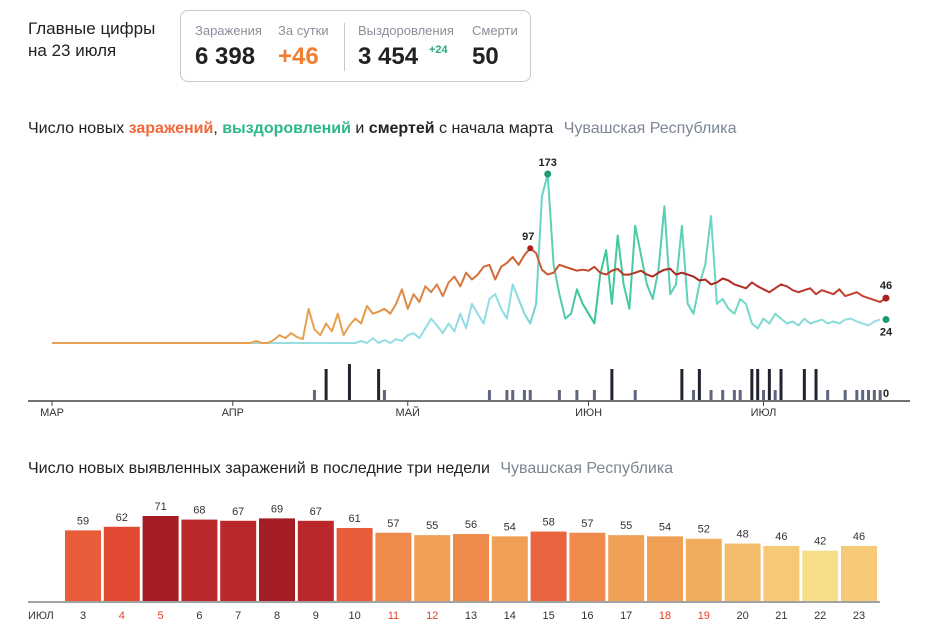 Image resolution: width=941 pixels, height=640 pixels. I want to click on daily-bar-value: 62, so click(122, 518).